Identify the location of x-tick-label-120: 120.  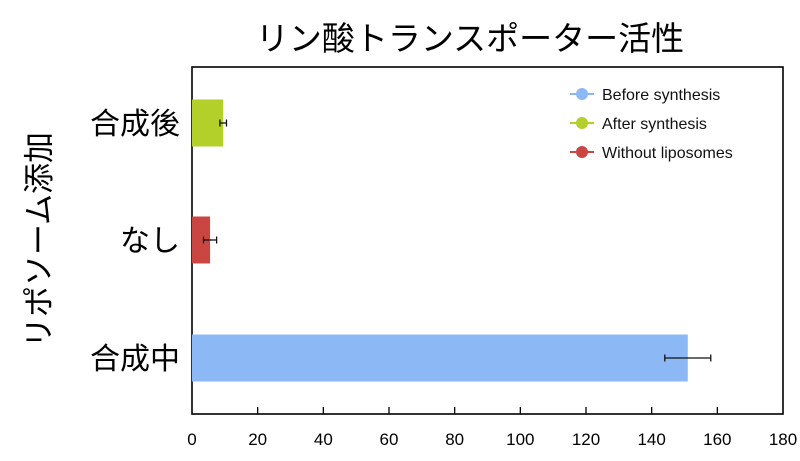
(586, 439).